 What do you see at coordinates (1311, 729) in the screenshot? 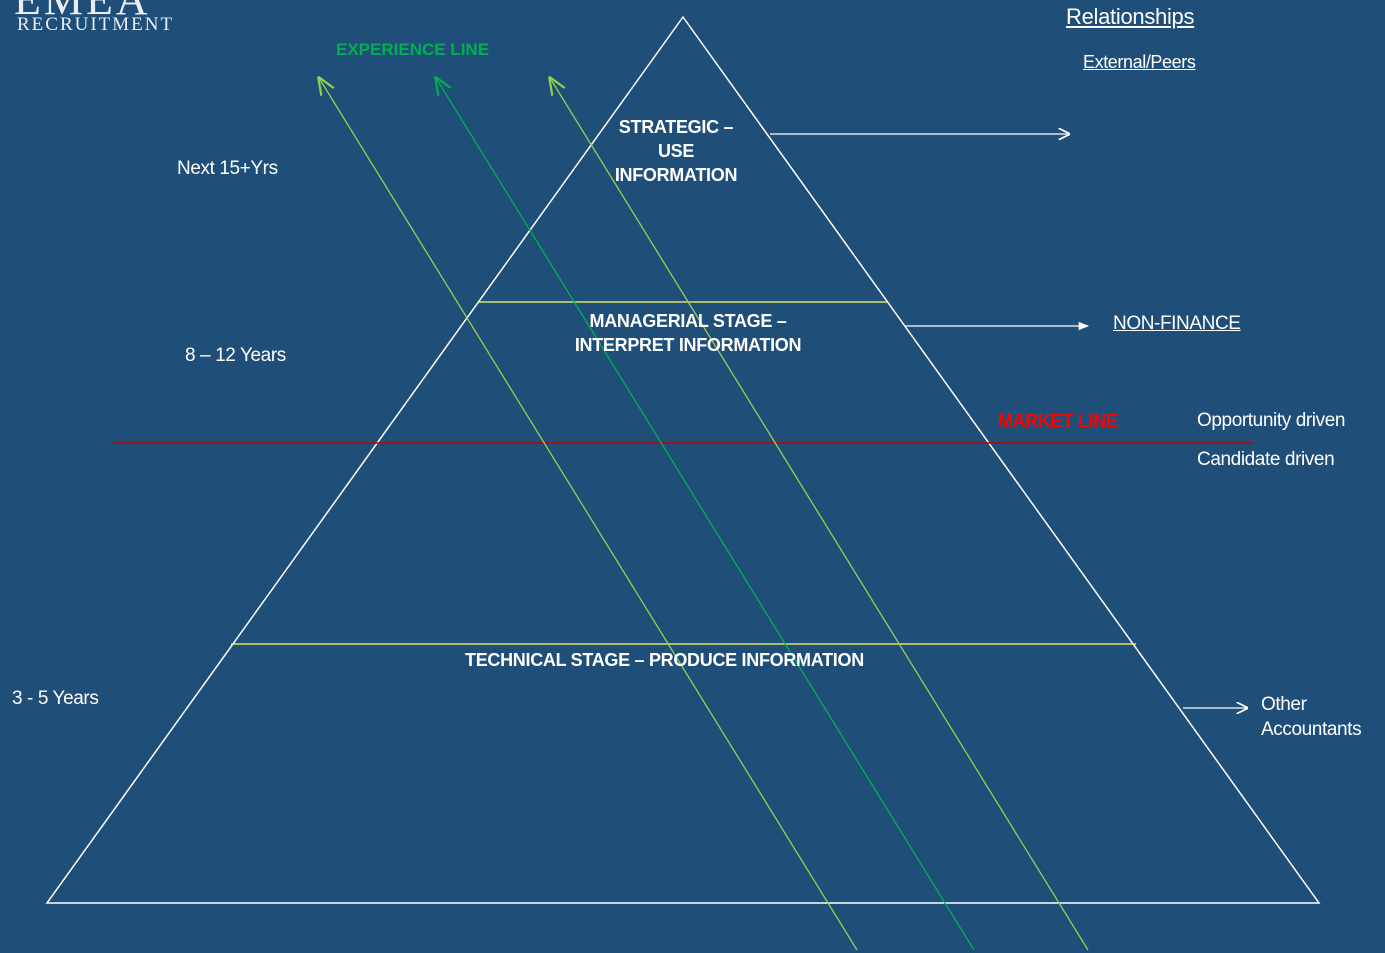
I see `relationship-technical-line-2: Accountants` at bounding box center [1311, 729].